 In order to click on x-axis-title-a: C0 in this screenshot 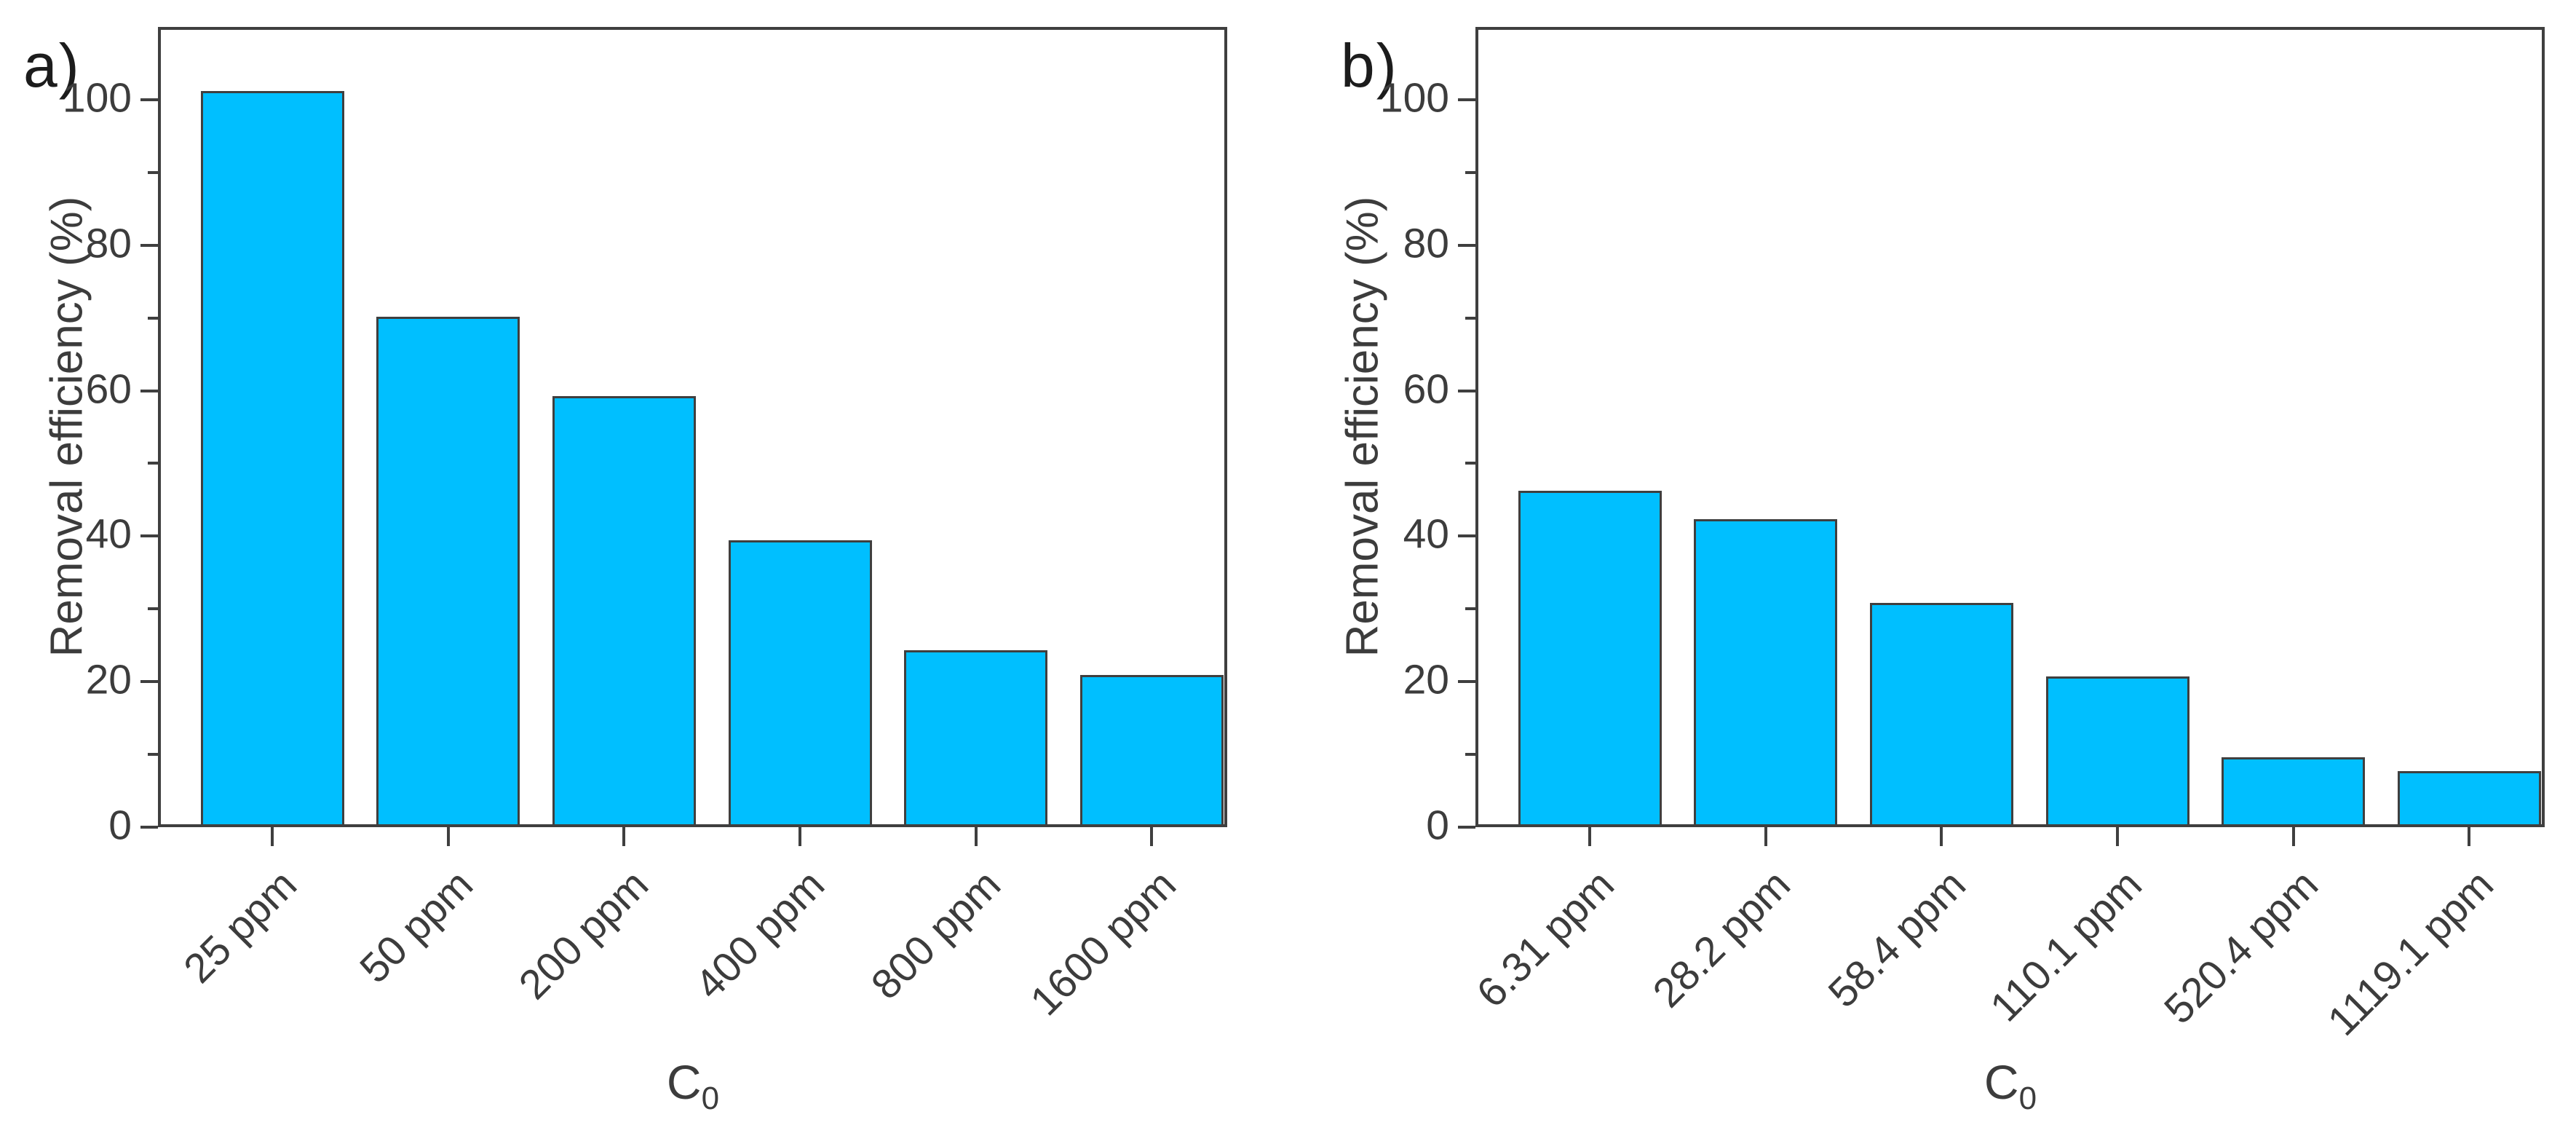, I will do `click(693, 1086)`.